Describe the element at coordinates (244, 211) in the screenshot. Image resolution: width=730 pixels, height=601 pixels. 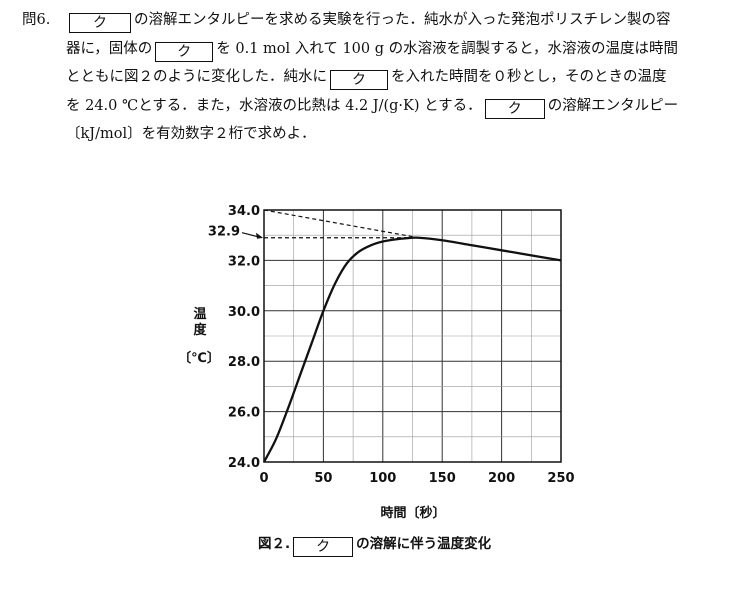
I see `y-tick-label: 34.0` at that location.